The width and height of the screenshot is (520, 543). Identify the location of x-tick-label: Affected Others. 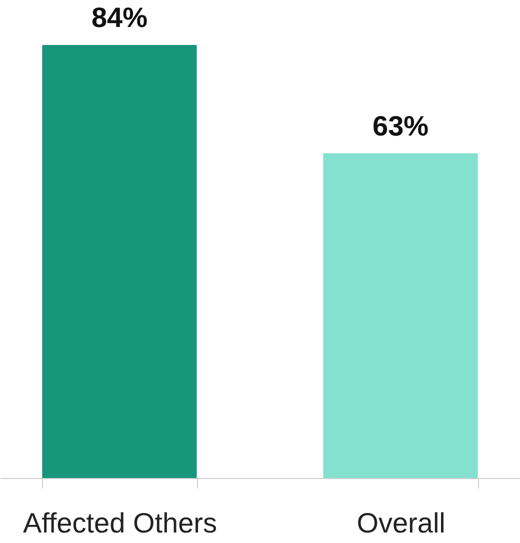
(119, 523).